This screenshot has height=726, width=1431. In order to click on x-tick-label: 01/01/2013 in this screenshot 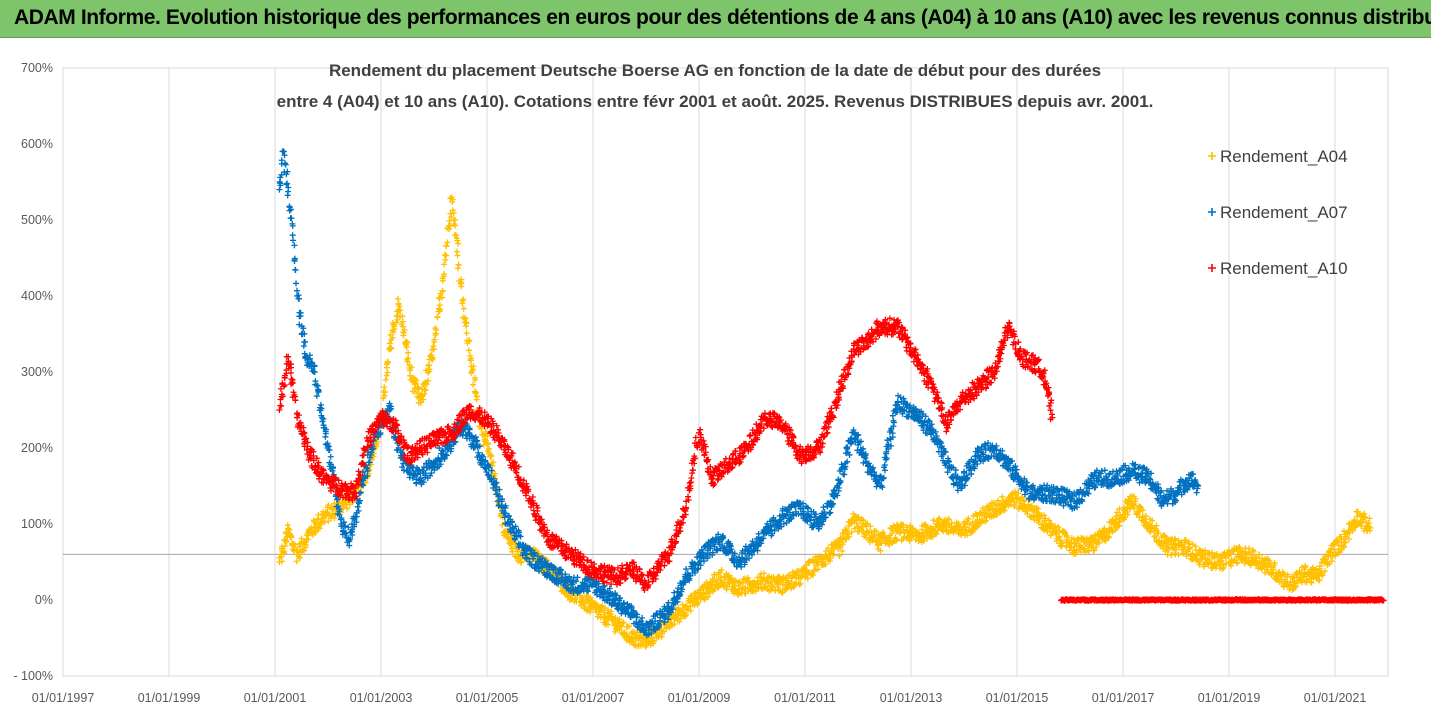, I will do `click(911, 698)`.